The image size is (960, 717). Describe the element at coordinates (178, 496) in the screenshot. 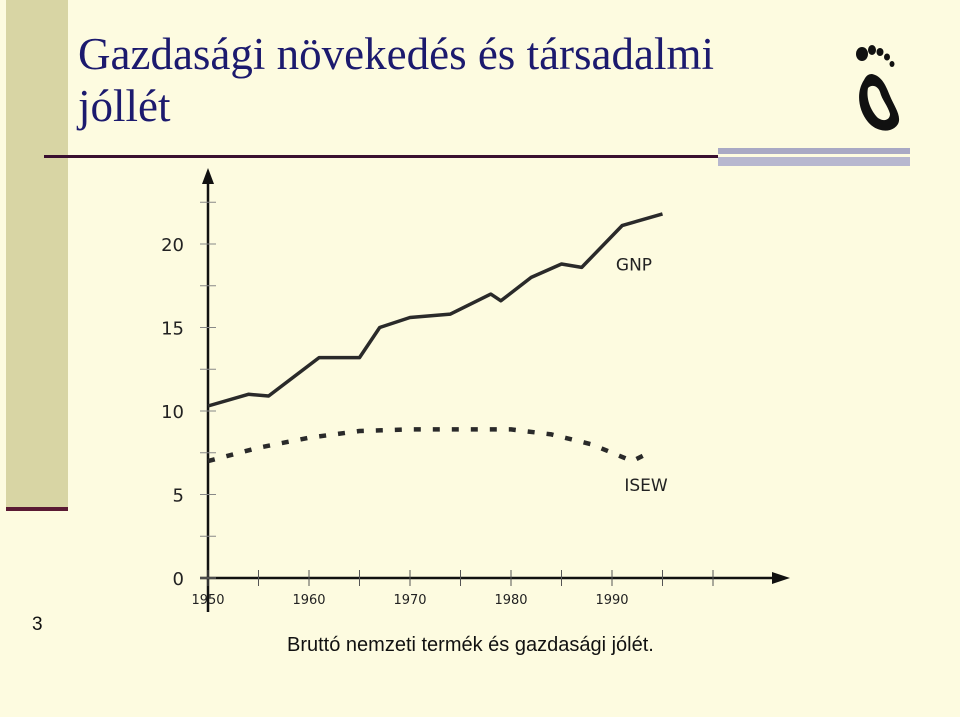

I see `y-tick-label: 5` at that location.